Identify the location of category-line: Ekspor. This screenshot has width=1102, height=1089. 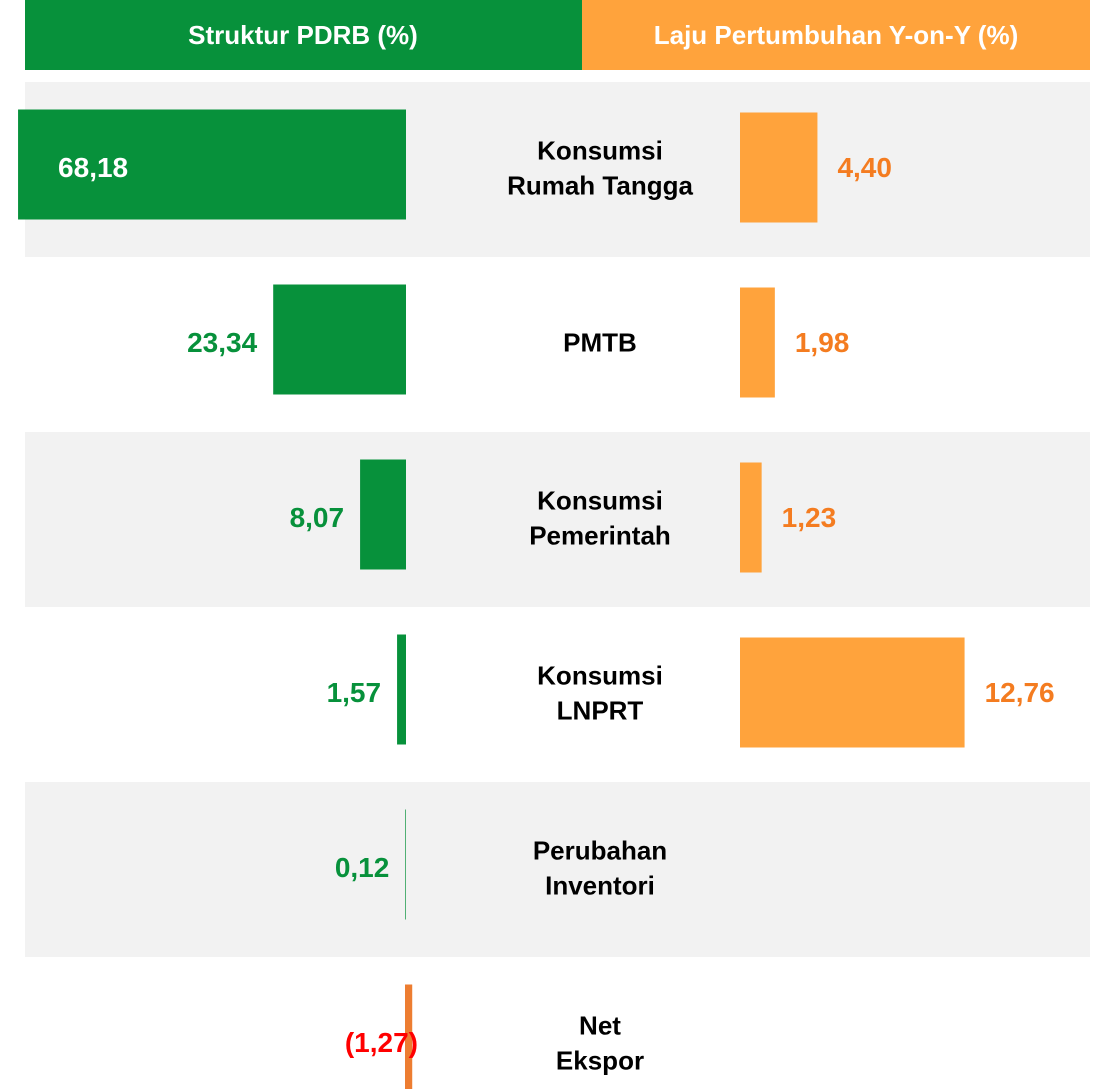
(600, 1060).